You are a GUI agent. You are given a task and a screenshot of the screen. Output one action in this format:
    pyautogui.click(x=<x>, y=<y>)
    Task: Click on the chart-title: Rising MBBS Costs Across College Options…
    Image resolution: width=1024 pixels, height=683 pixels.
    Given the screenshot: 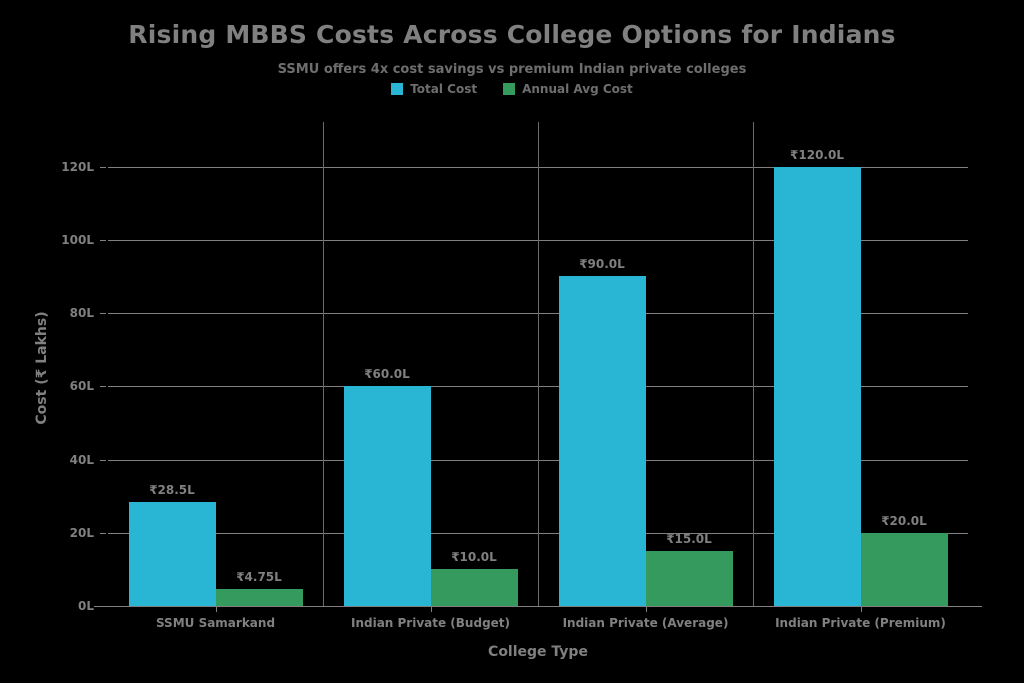 What is the action you would take?
    pyautogui.click(x=512, y=34)
    